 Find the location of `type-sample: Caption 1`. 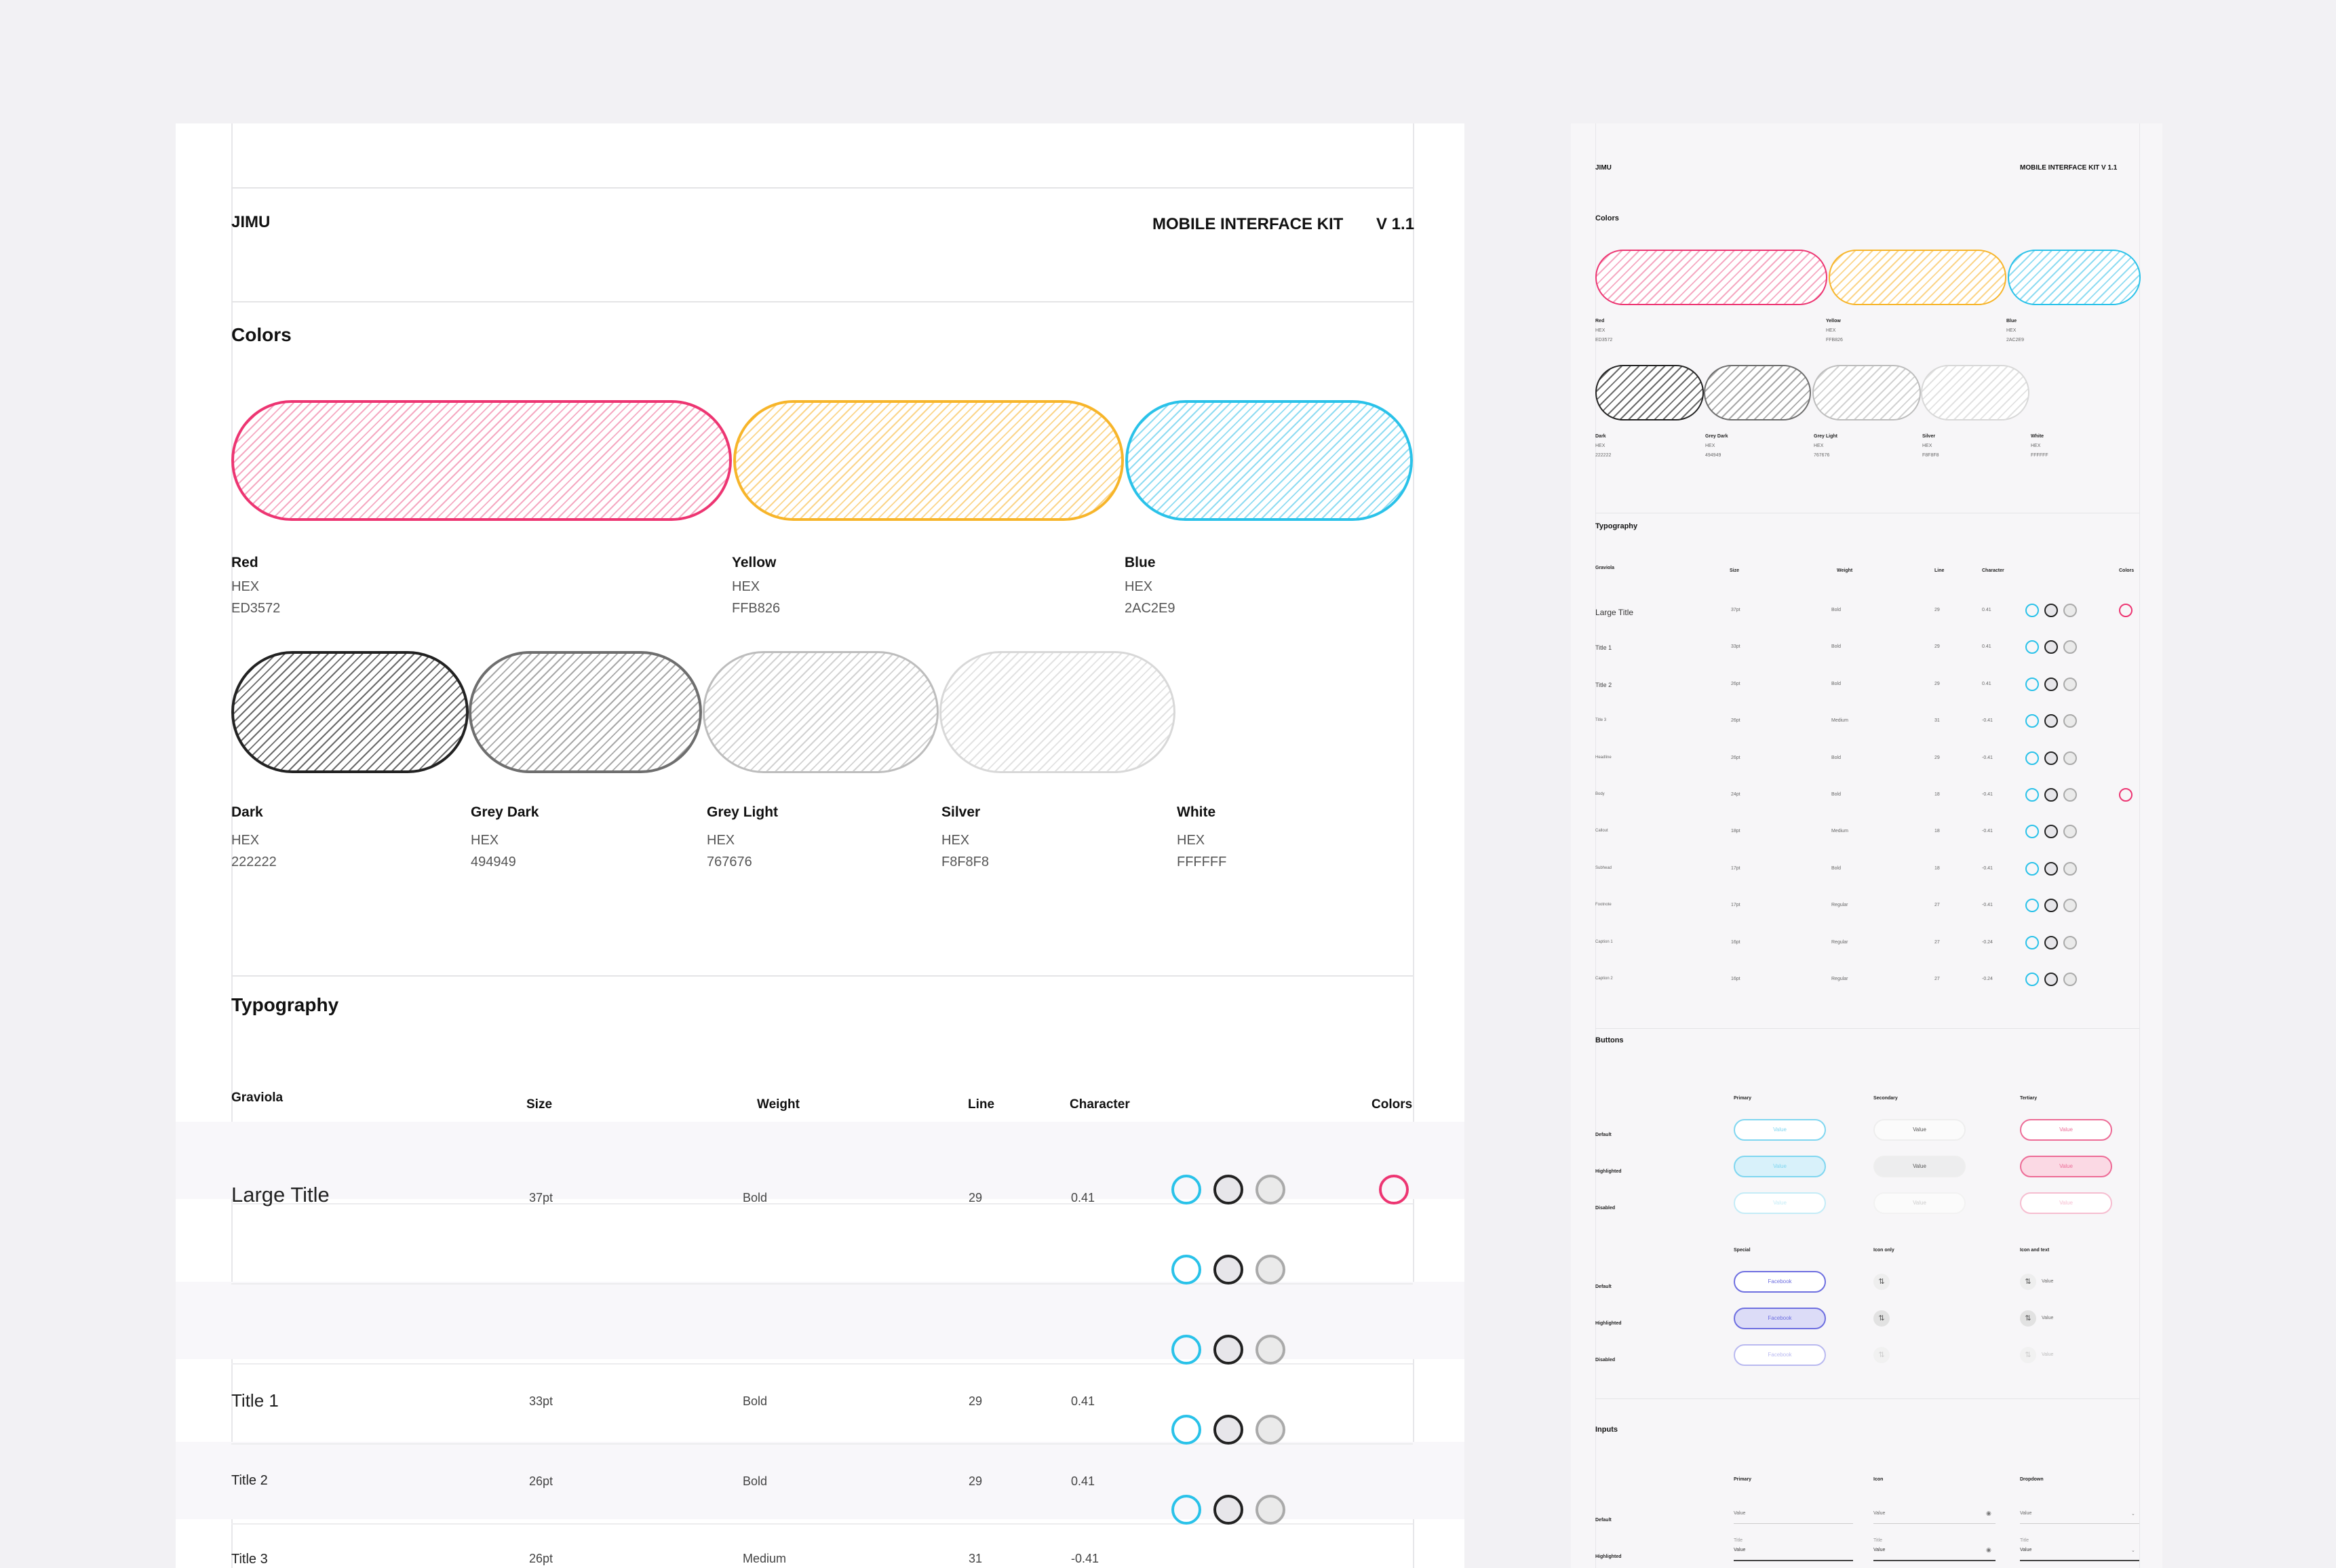

type-sample: Caption 1 is located at coordinates (1604, 942).